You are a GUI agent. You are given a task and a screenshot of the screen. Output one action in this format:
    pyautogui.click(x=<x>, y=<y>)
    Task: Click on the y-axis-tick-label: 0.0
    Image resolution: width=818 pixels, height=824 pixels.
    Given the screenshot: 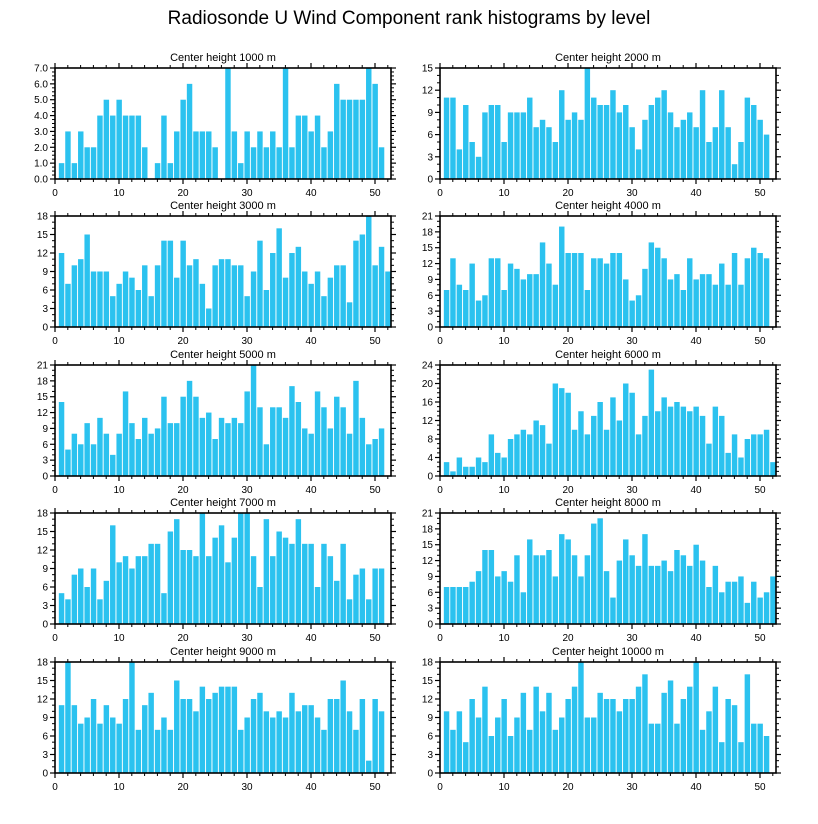 What is the action you would take?
    pyautogui.click(x=41, y=180)
    